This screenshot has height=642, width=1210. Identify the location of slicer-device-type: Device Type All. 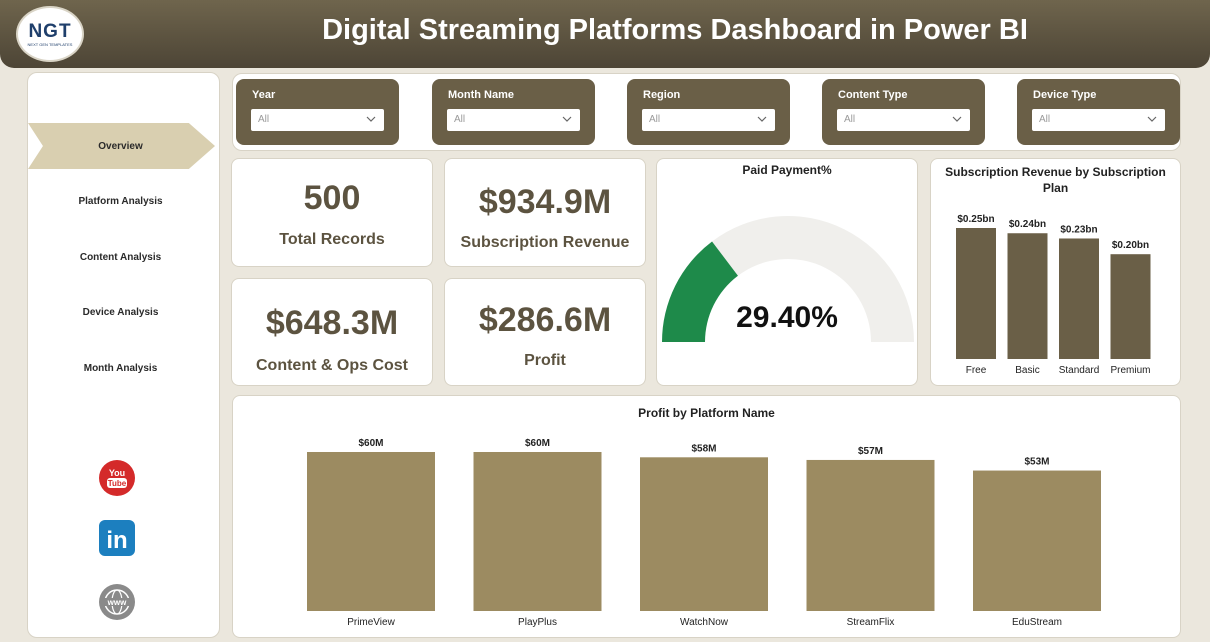
(1098, 112).